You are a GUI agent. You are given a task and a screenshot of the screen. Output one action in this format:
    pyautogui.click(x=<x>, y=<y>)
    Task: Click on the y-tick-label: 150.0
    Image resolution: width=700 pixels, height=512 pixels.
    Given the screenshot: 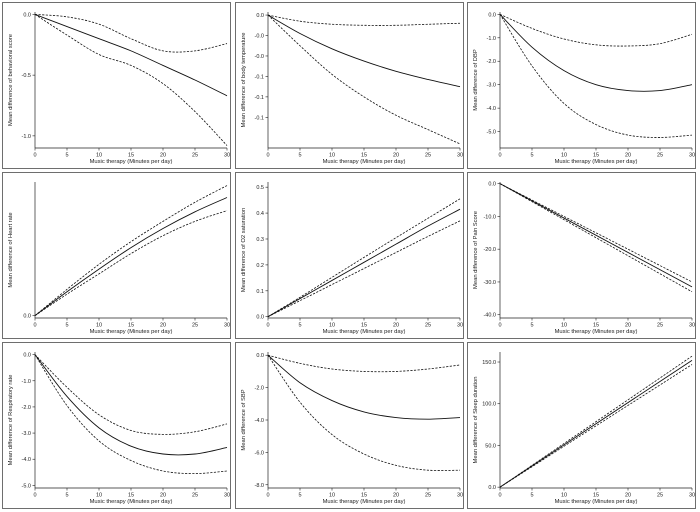 What is the action you would take?
    pyautogui.click(x=489, y=363)
    